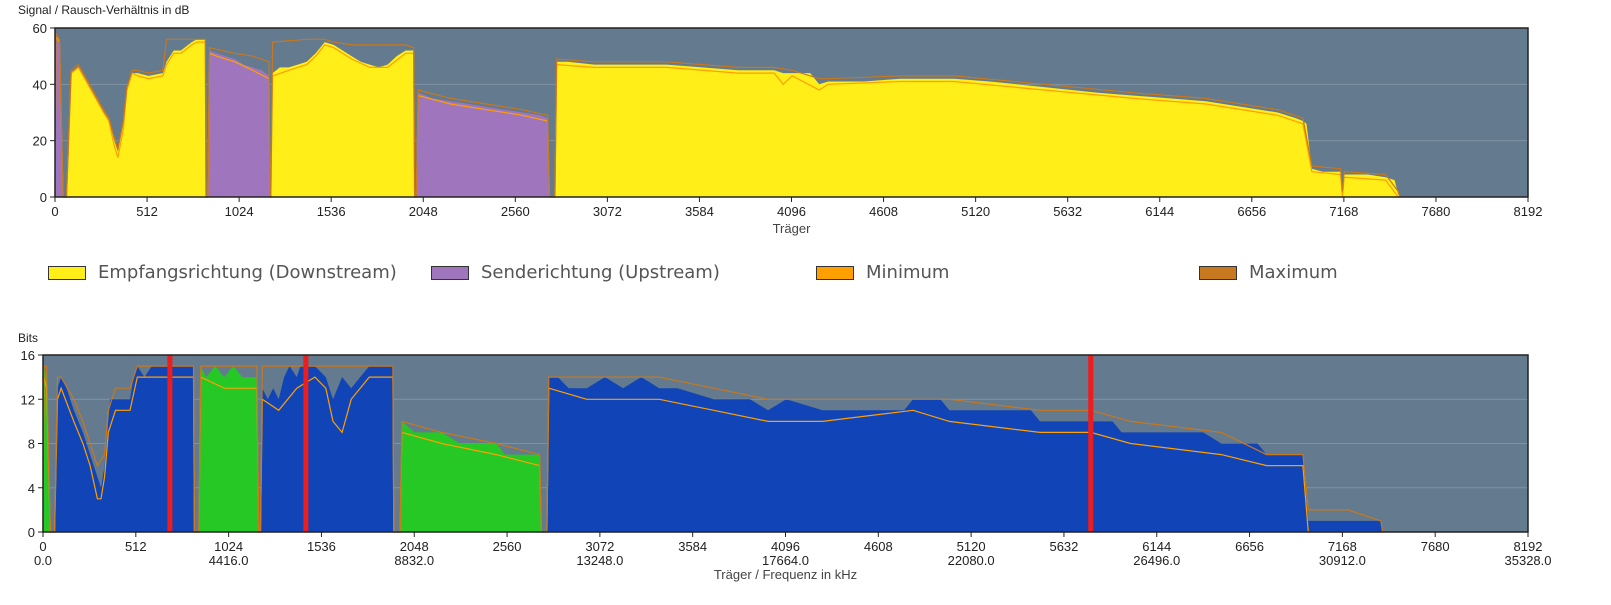 This screenshot has height=605, width=1611. Describe the element at coordinates (28, 399) in the screenshot. I see `y-tick-label: 12` at that location.